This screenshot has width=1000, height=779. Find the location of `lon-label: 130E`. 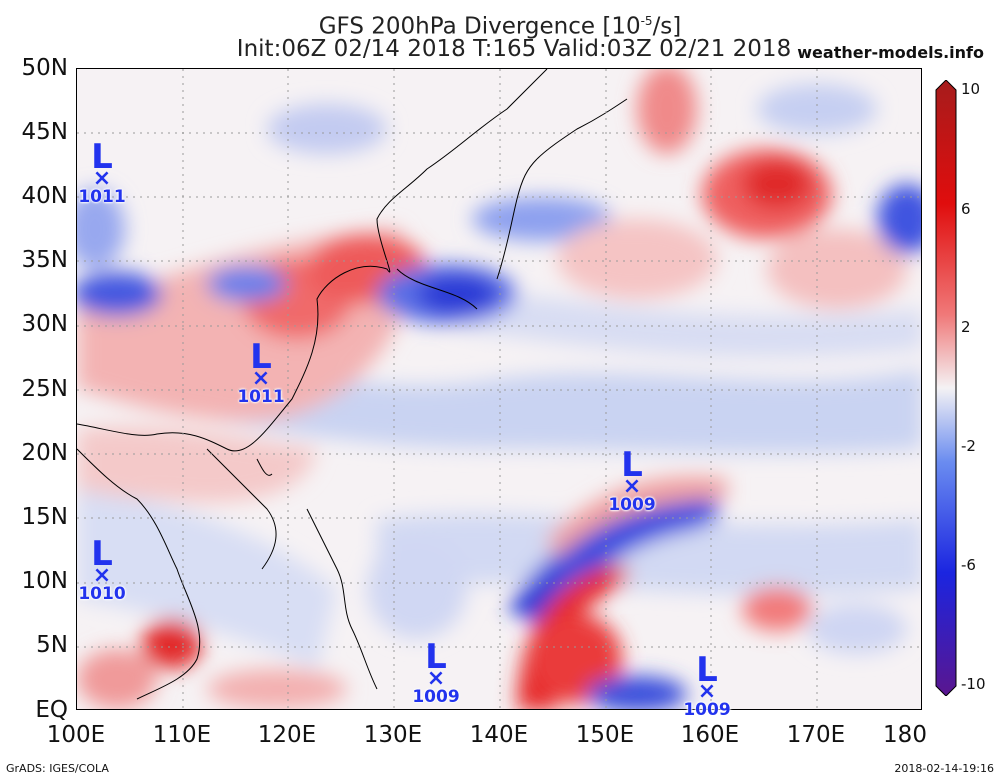

lon-label: 130E is located at coordinates (393, 735).